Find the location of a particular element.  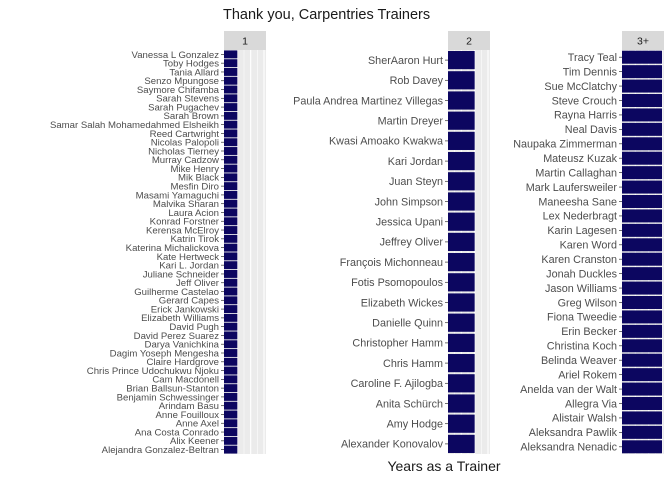

panel-background is located at coordinates (469, 252).